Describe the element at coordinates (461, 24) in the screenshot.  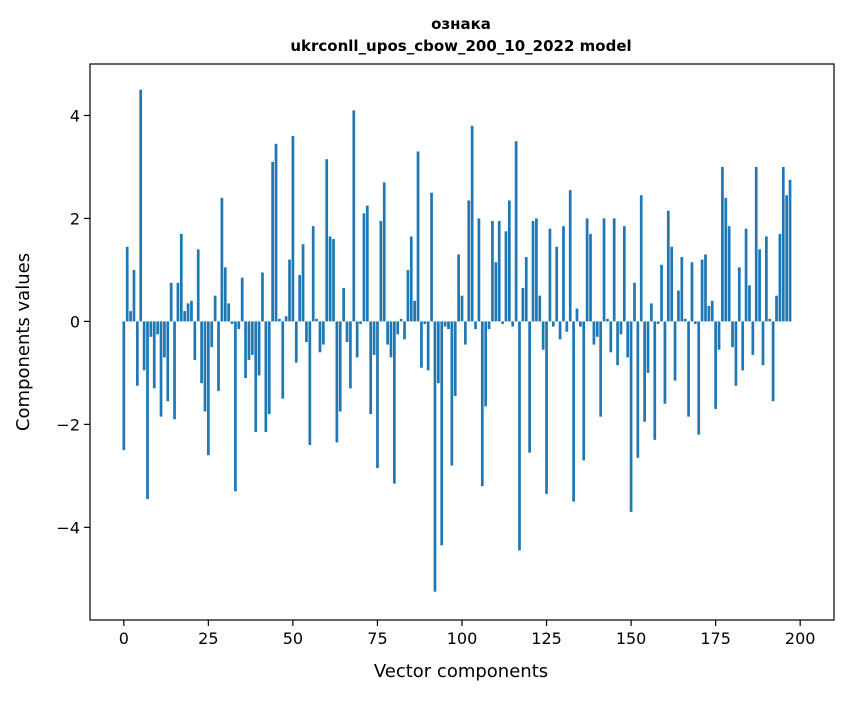
I see `chart-title: ознака` at that location.